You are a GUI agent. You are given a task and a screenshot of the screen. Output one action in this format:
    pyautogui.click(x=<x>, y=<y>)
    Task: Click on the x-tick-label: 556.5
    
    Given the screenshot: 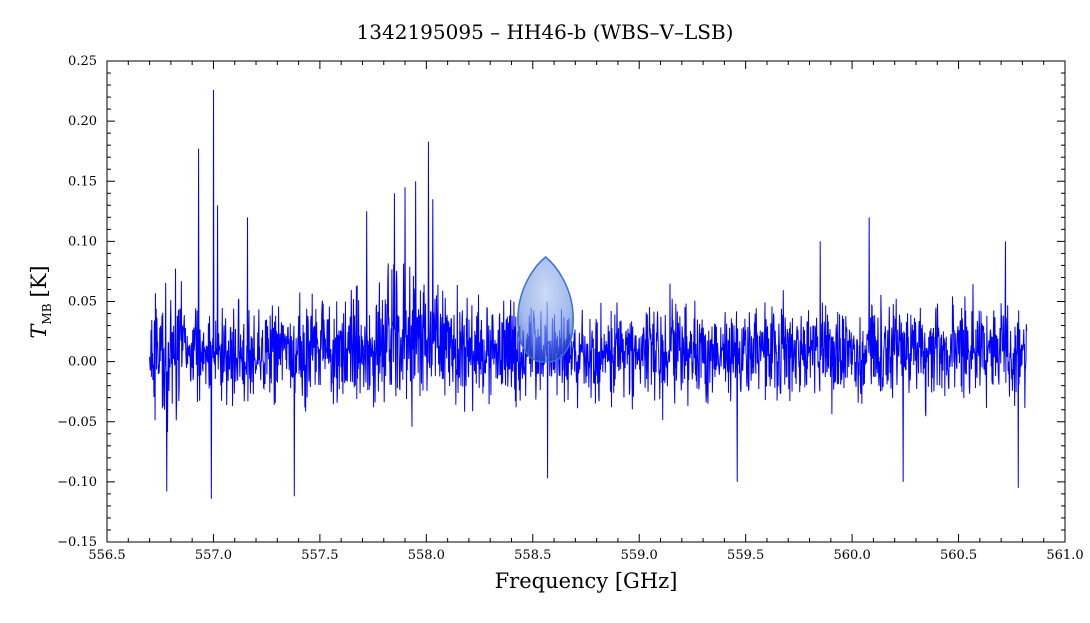 What is the action you would take?
    pyautogui.click(x=106, y=555)
    